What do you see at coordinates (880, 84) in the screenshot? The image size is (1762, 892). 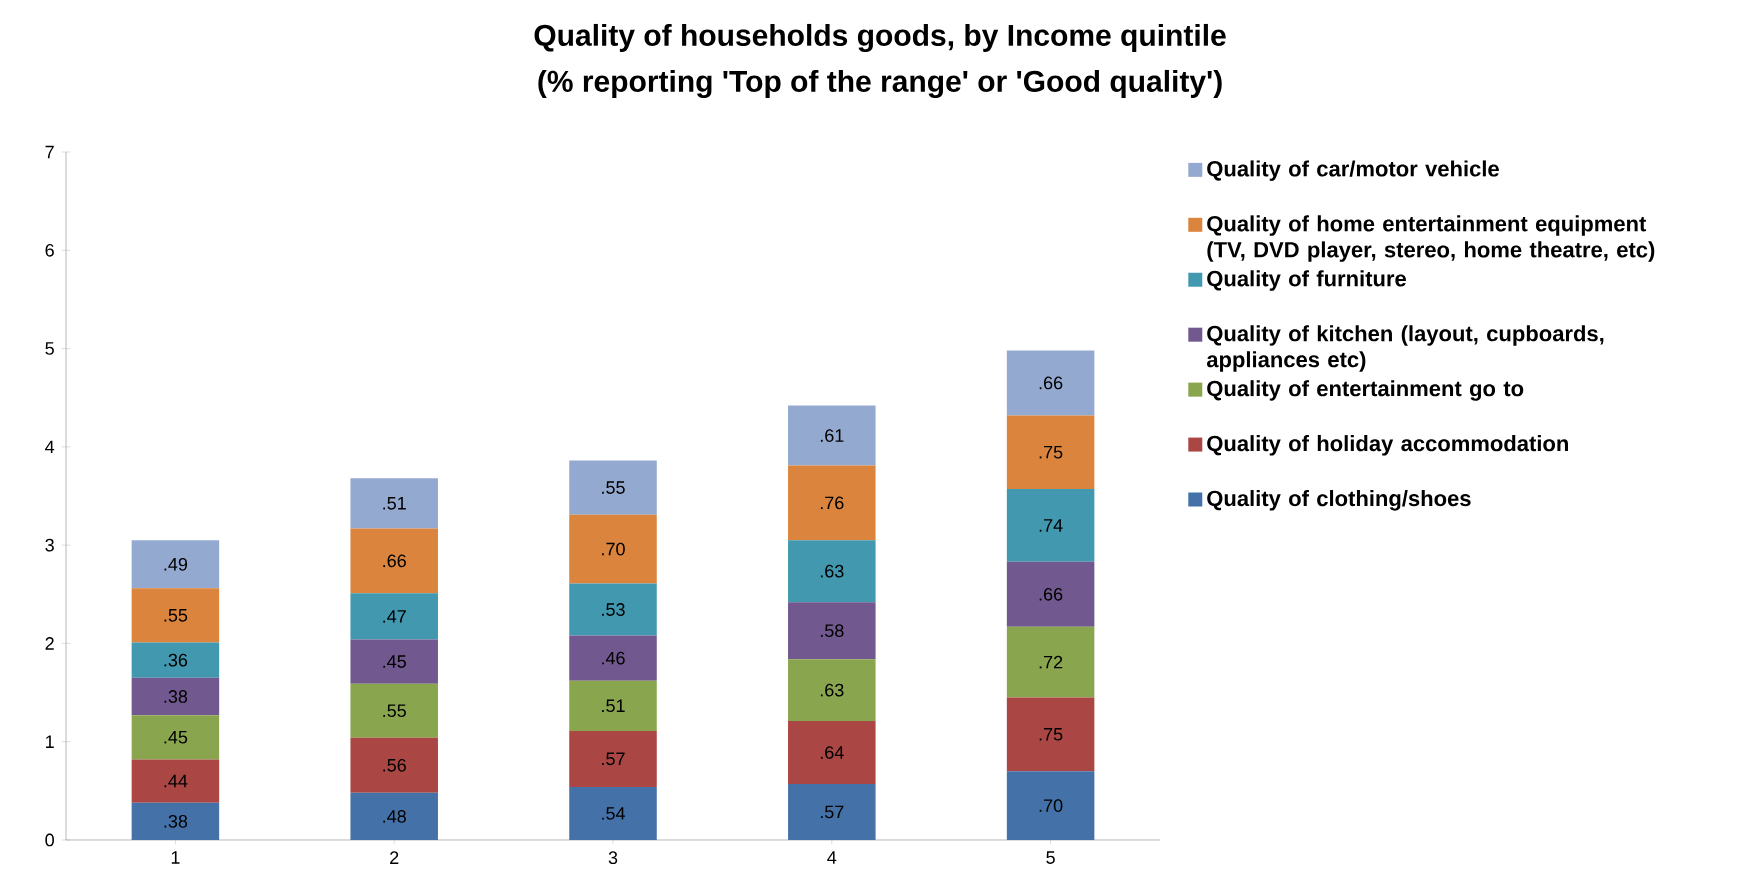 I see `chart-subtitle: (% reporting 'Top of the range' or 'Good quality')` at bounding box center [880, 84].